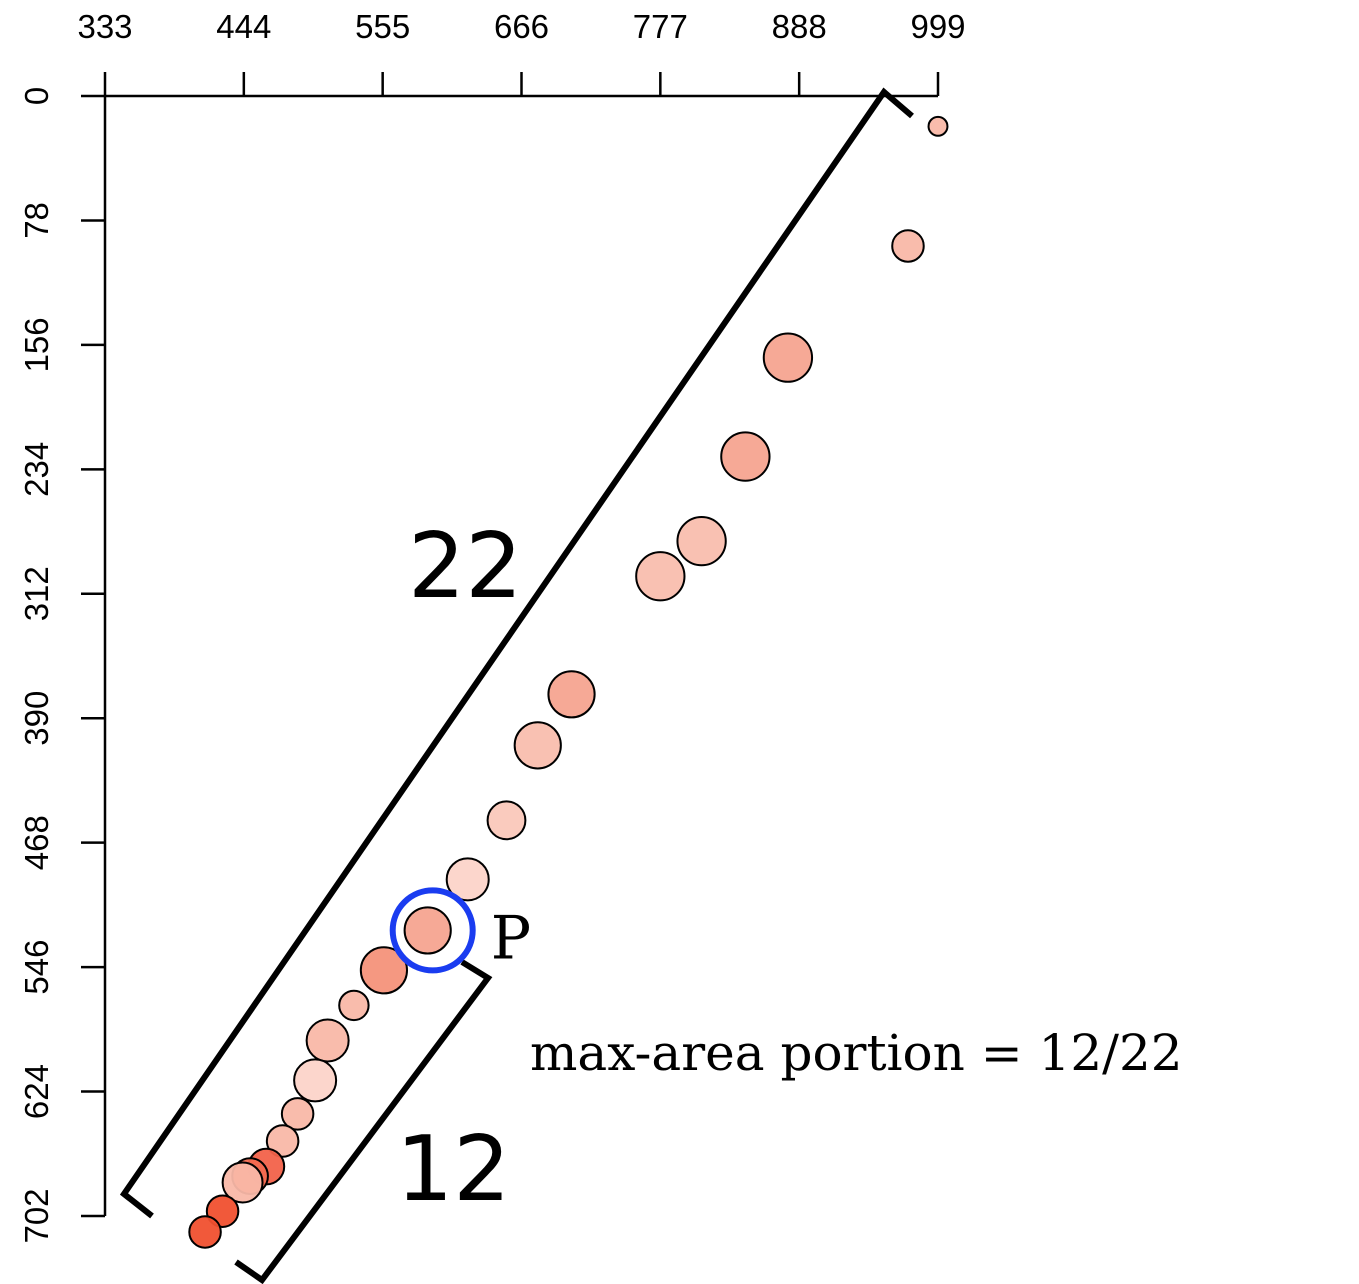 The width and height of the screenshot is (1359, 1284). Describe the element at coordinates (36, 967) in the screenshot. I see `y-tick-label: 546` at that location.